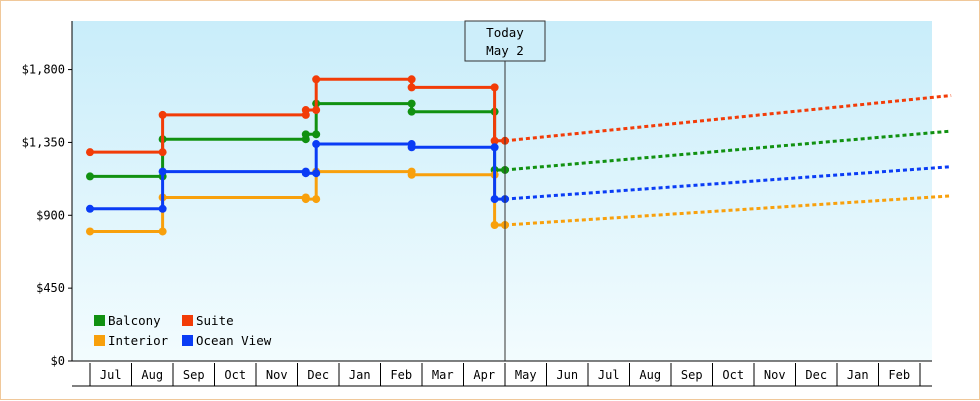  I want to click on projection-line-ocean-view, so click(728, 183).